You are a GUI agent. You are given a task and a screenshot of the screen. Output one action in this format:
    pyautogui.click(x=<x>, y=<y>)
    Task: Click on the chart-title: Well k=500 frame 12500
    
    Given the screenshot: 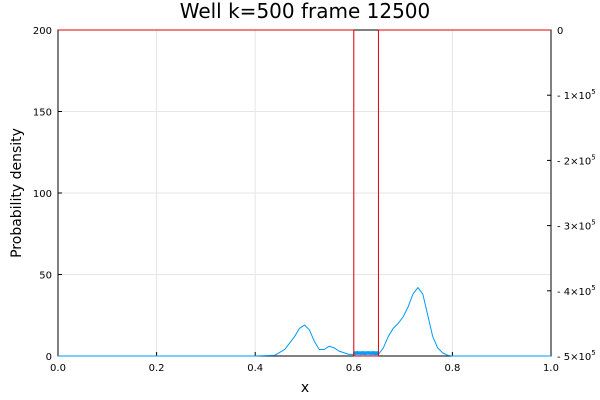 What is the action you would take?
    pyautogui.click(x=305, y=11)
    